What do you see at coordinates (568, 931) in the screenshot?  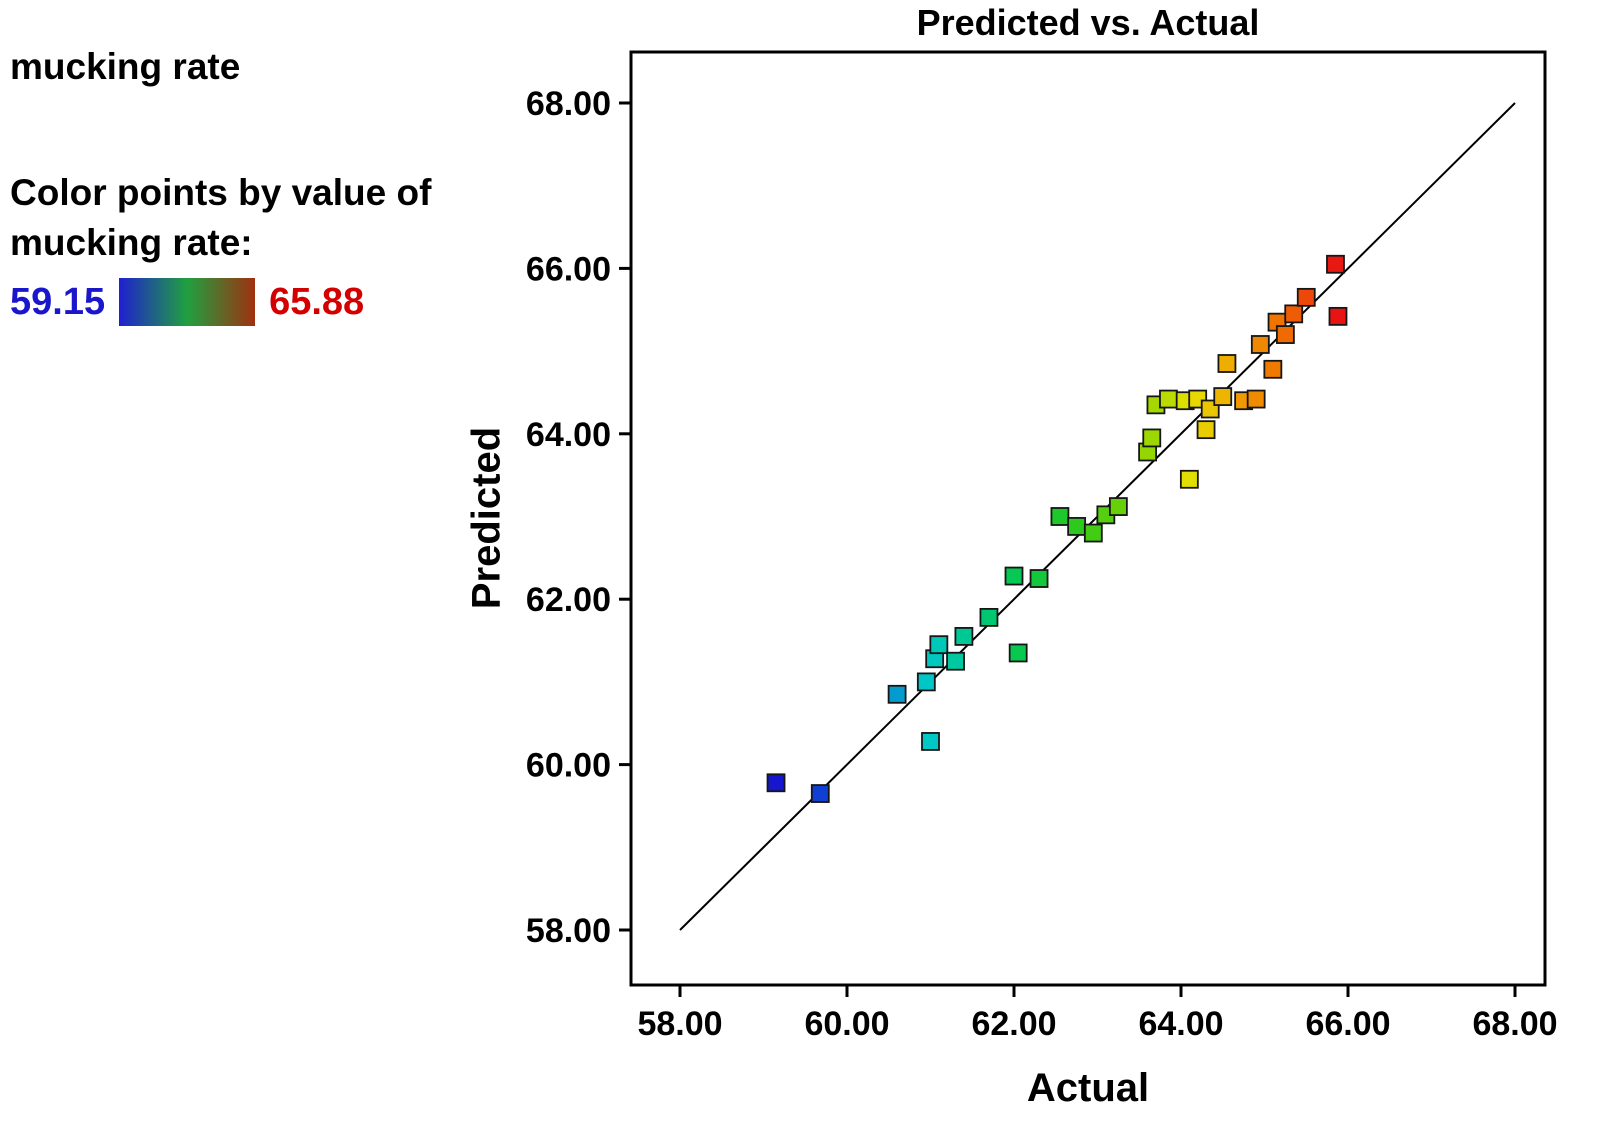 I see `y-tick-label: 58.00` at bounding box center [568, 931].